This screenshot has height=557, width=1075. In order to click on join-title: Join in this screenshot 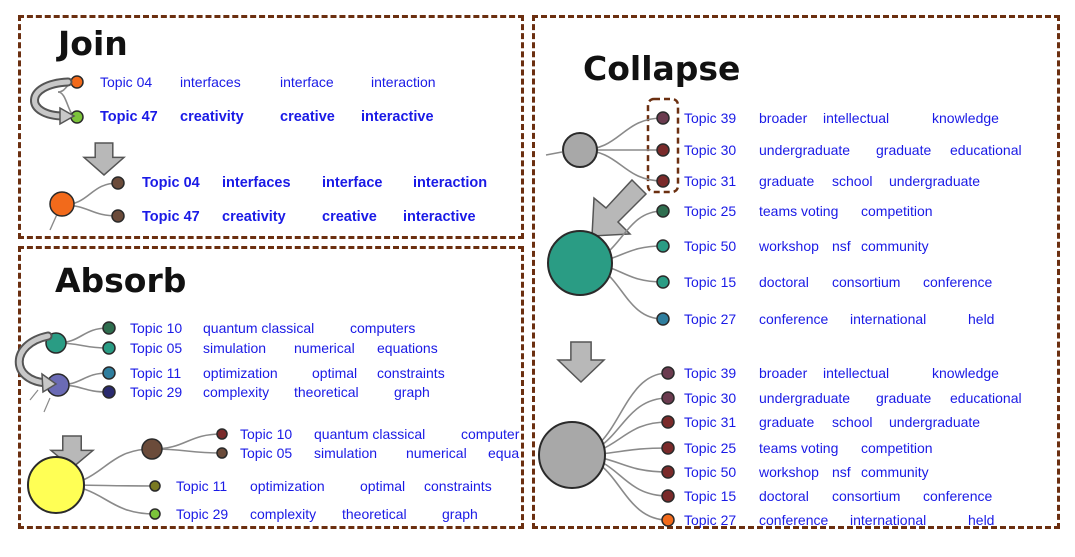, I will do `click(93, 43)`.